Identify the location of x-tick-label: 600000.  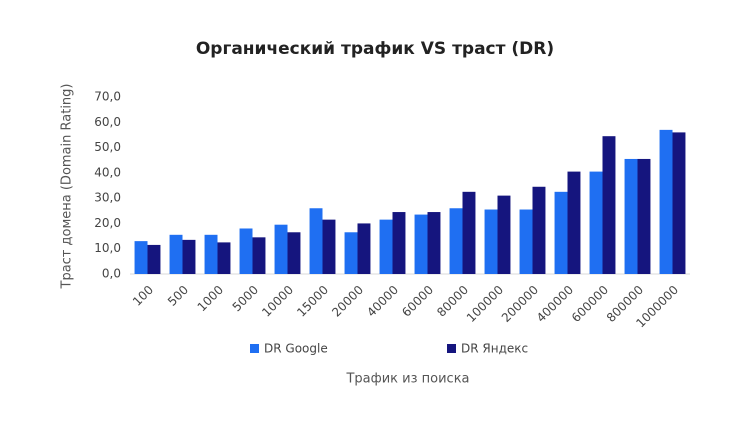
(590, 304).